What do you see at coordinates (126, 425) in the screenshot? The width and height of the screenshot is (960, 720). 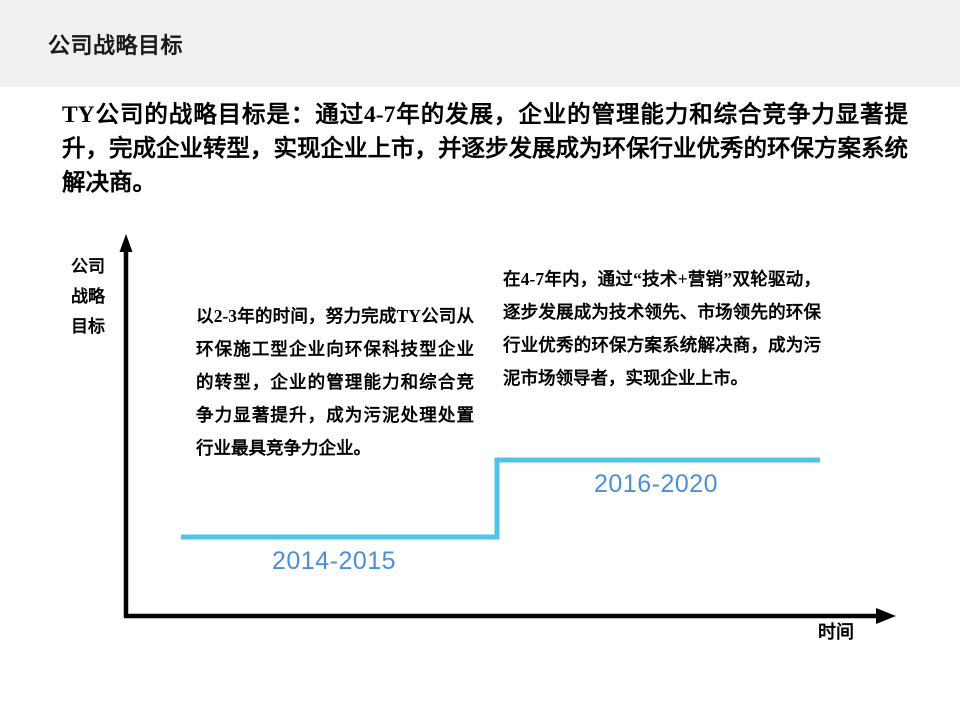 I see `y-axis` at bounding box center [126, 425].